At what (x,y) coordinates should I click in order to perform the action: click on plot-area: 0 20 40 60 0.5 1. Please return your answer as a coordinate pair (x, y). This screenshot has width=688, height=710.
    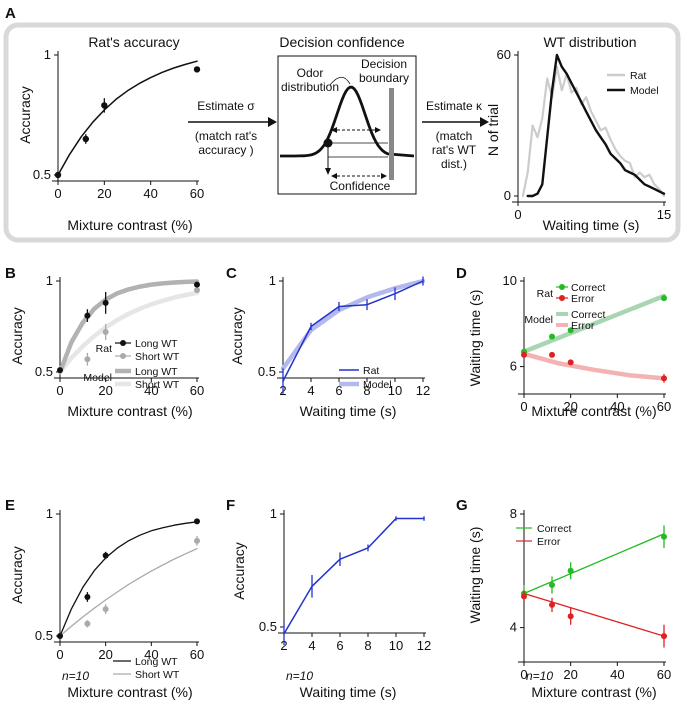
    Looking at the image, I should click on (118, 124).